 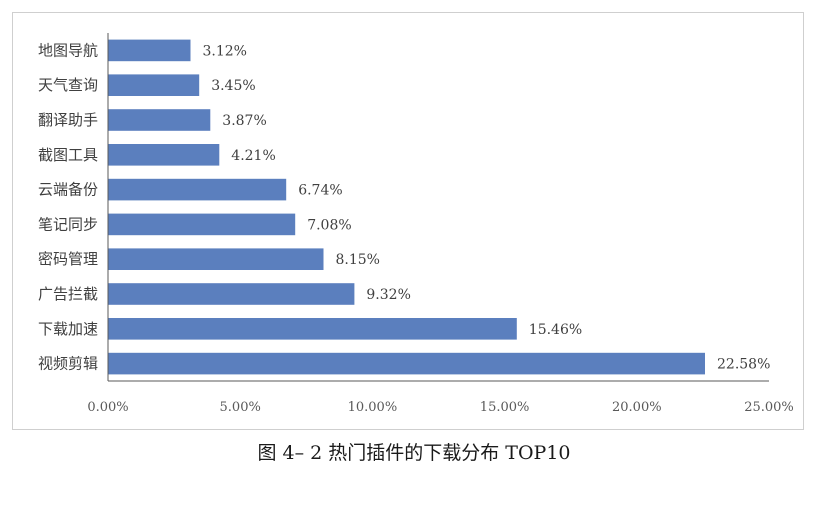 What do you see at coordinates (253, 156) in the screenshot?
I see `value-label-3: 4.21%` at bounding box center [253, 156].